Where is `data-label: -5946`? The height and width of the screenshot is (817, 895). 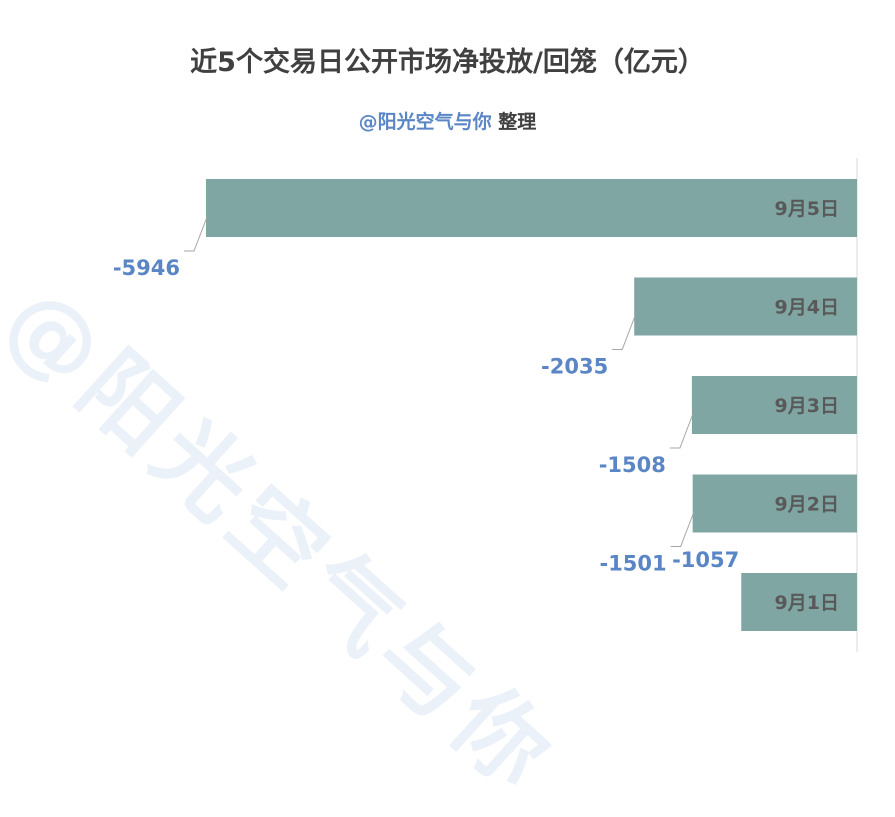
data-label: -5946 is located at coordinates (146, 268).